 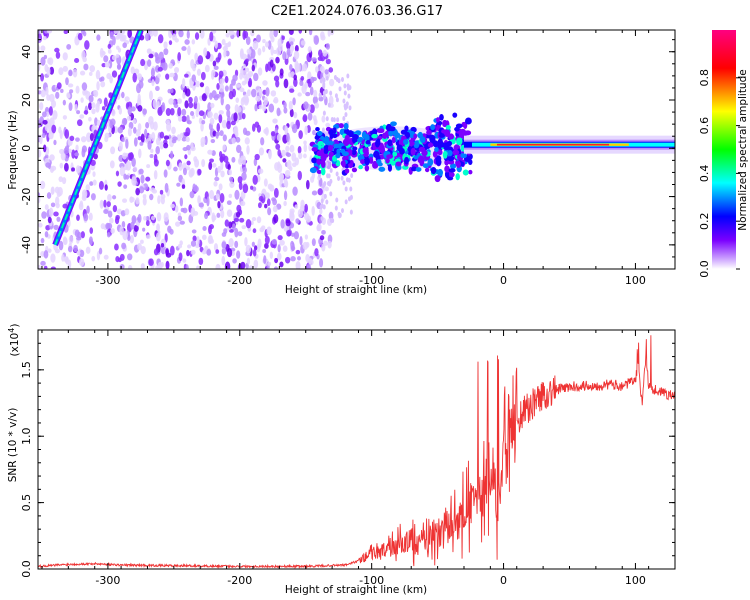 I want to click on figure-title: C2E1.2024.076.03.36.G17, so click(x=357, y=11).